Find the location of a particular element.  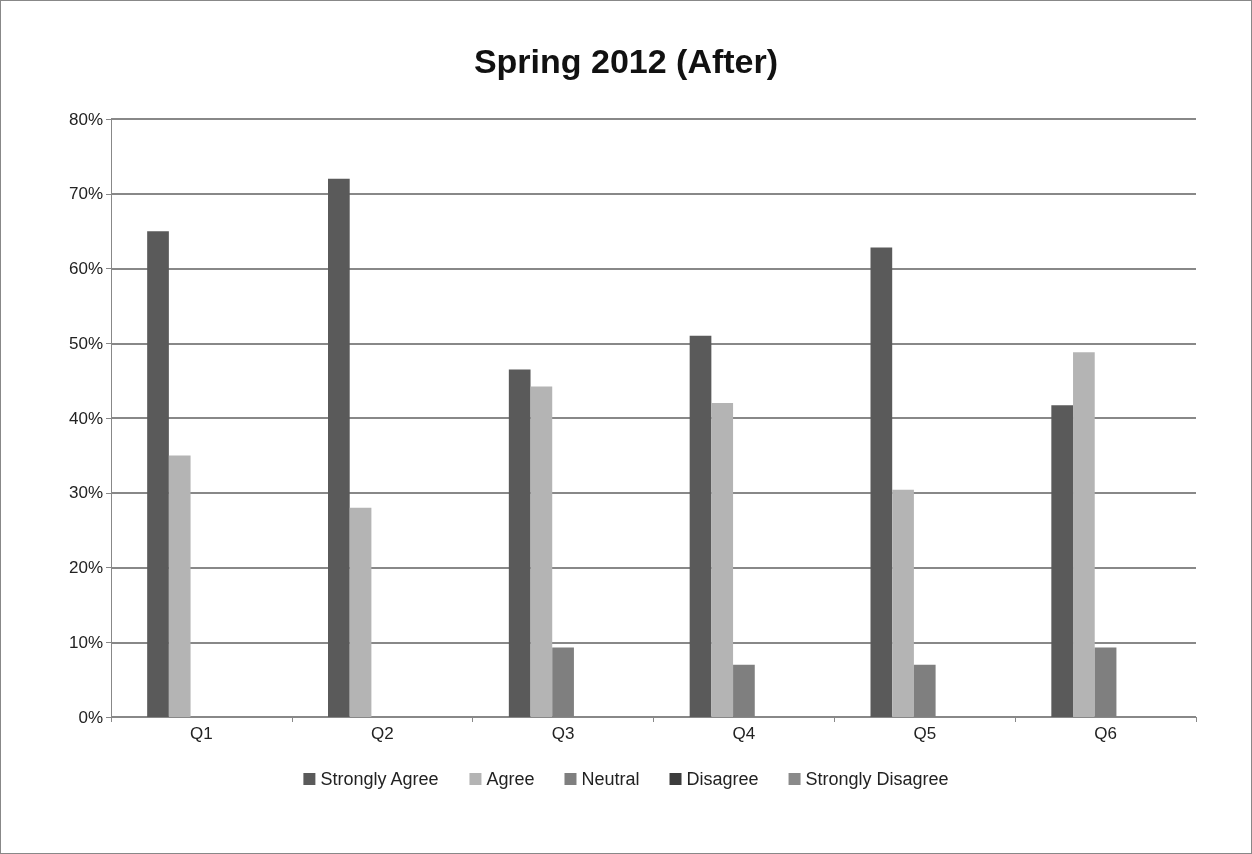

chart-title: Spring 2012 (After) is located at coordinates (626, 61).